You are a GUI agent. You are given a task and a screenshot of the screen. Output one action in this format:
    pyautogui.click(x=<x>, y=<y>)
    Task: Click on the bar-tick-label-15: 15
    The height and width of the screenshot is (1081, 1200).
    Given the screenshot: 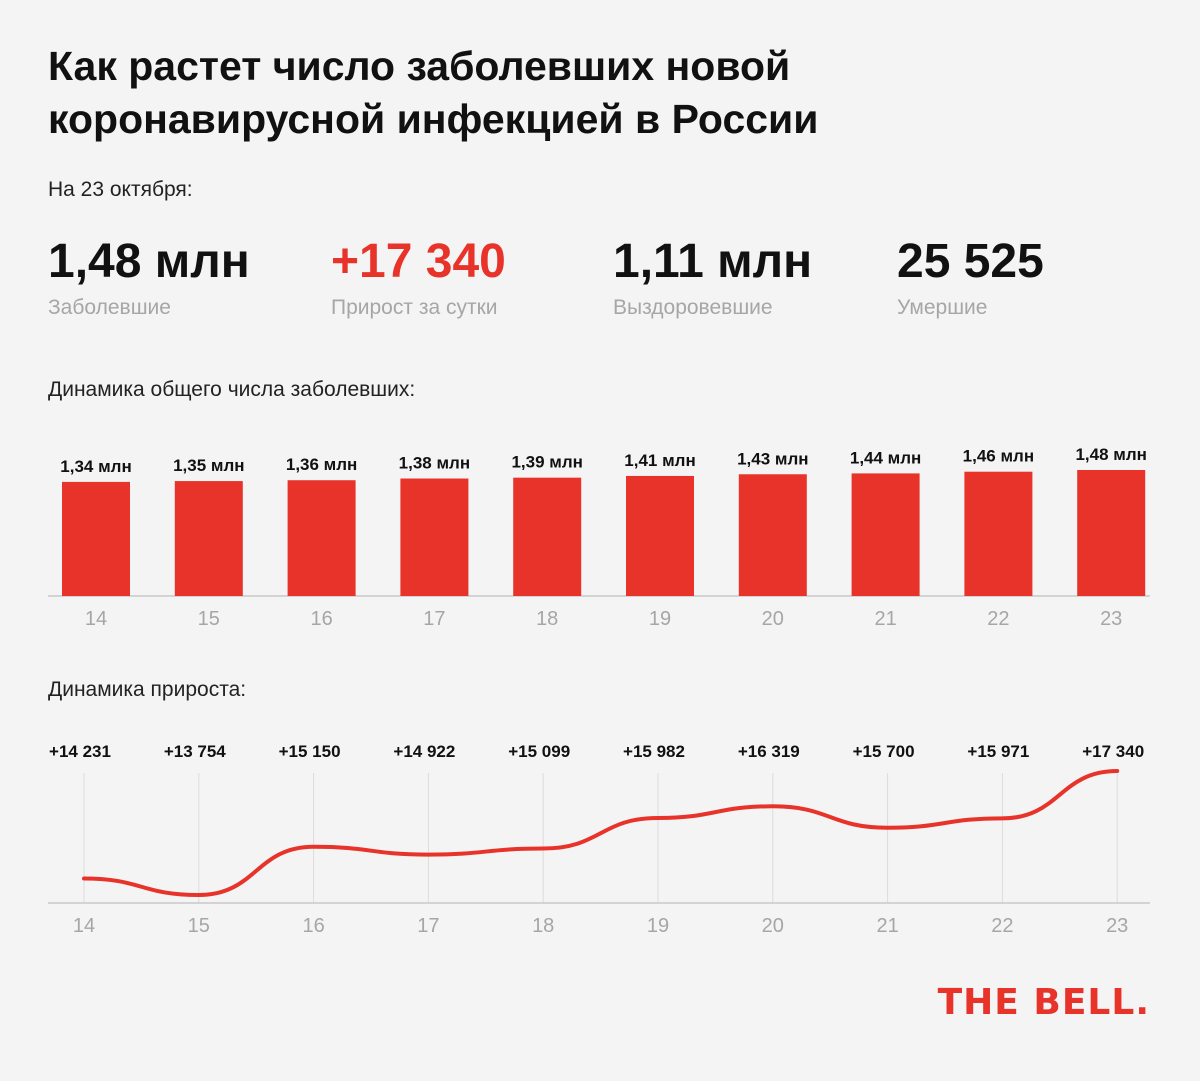 What is the action you would take?
    pyautogui.click(x=209, y=619)
    